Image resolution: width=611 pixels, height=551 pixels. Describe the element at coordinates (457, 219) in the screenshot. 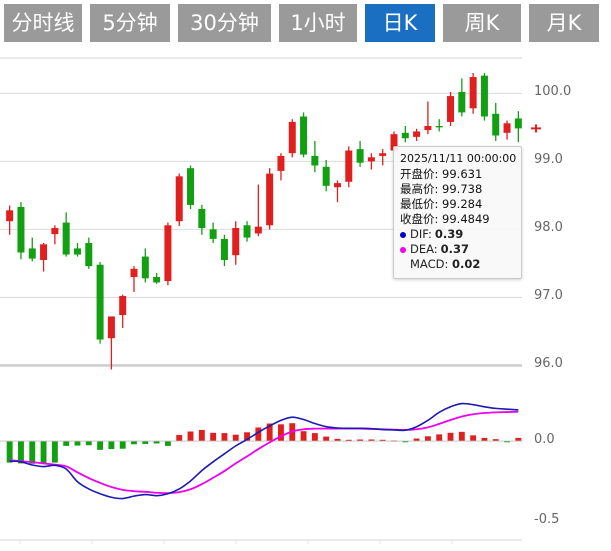

I see `tooltip-close-row: 收盘价: 99.4849` at that location.